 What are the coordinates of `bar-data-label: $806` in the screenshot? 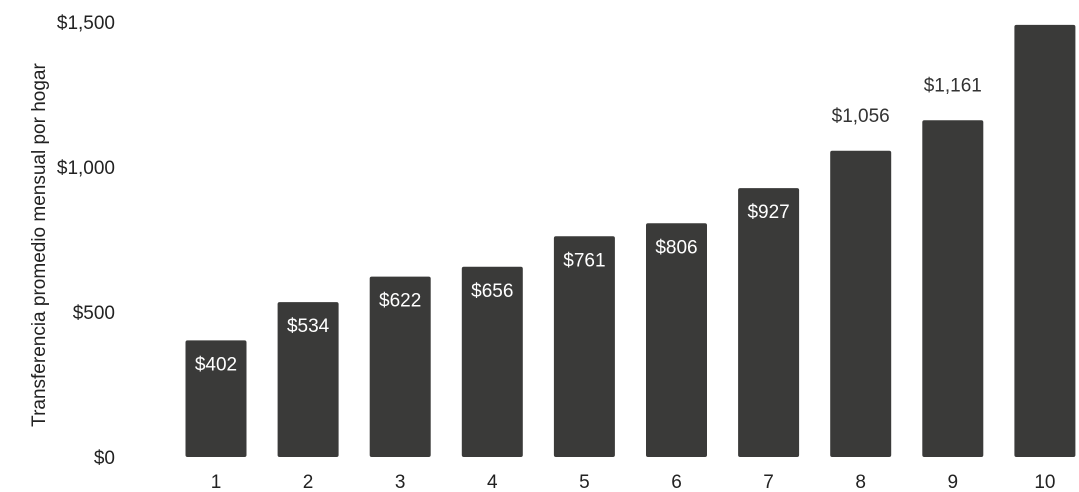 It's located at (676, 247).